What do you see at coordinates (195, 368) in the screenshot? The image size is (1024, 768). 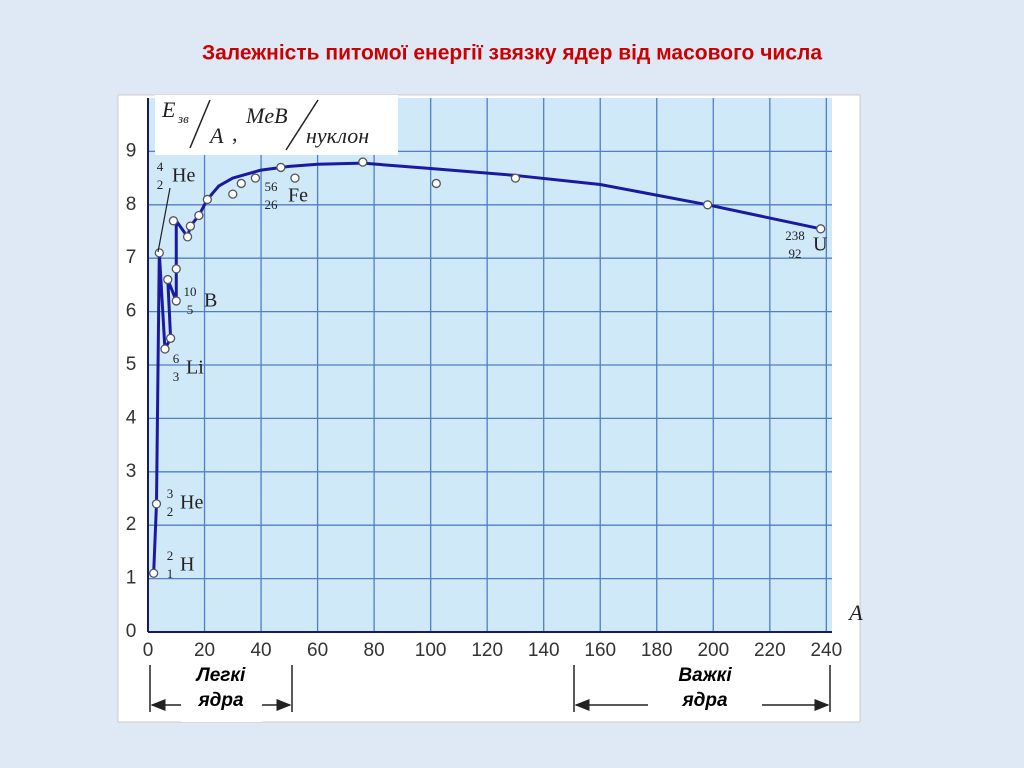 I see `isotope-symbol: Li` at bounding box center [195, 368].